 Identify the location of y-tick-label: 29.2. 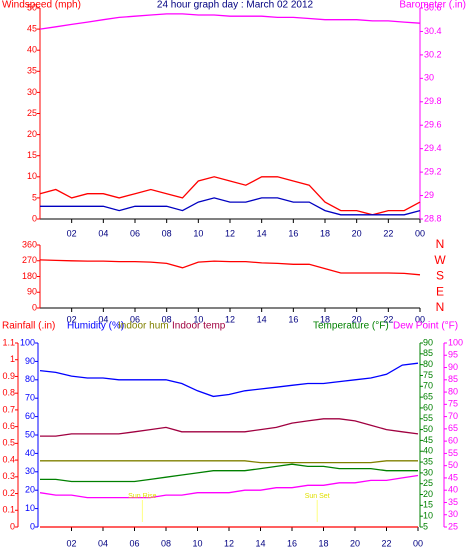
(433, 171).